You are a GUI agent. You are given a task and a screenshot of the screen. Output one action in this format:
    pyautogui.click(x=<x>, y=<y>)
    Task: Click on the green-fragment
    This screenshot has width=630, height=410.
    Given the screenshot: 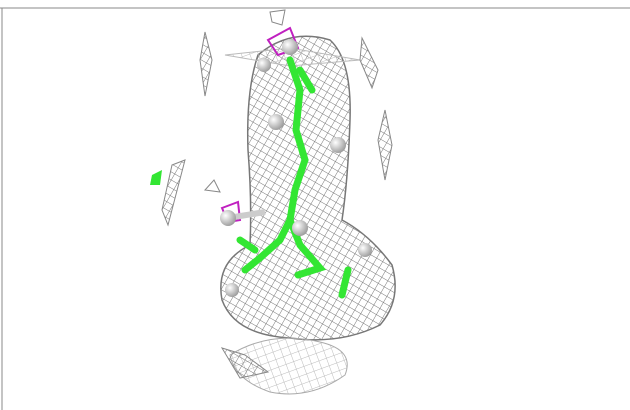 What is the action you would take?
    pyautogui.click(x=156, y=177)
    